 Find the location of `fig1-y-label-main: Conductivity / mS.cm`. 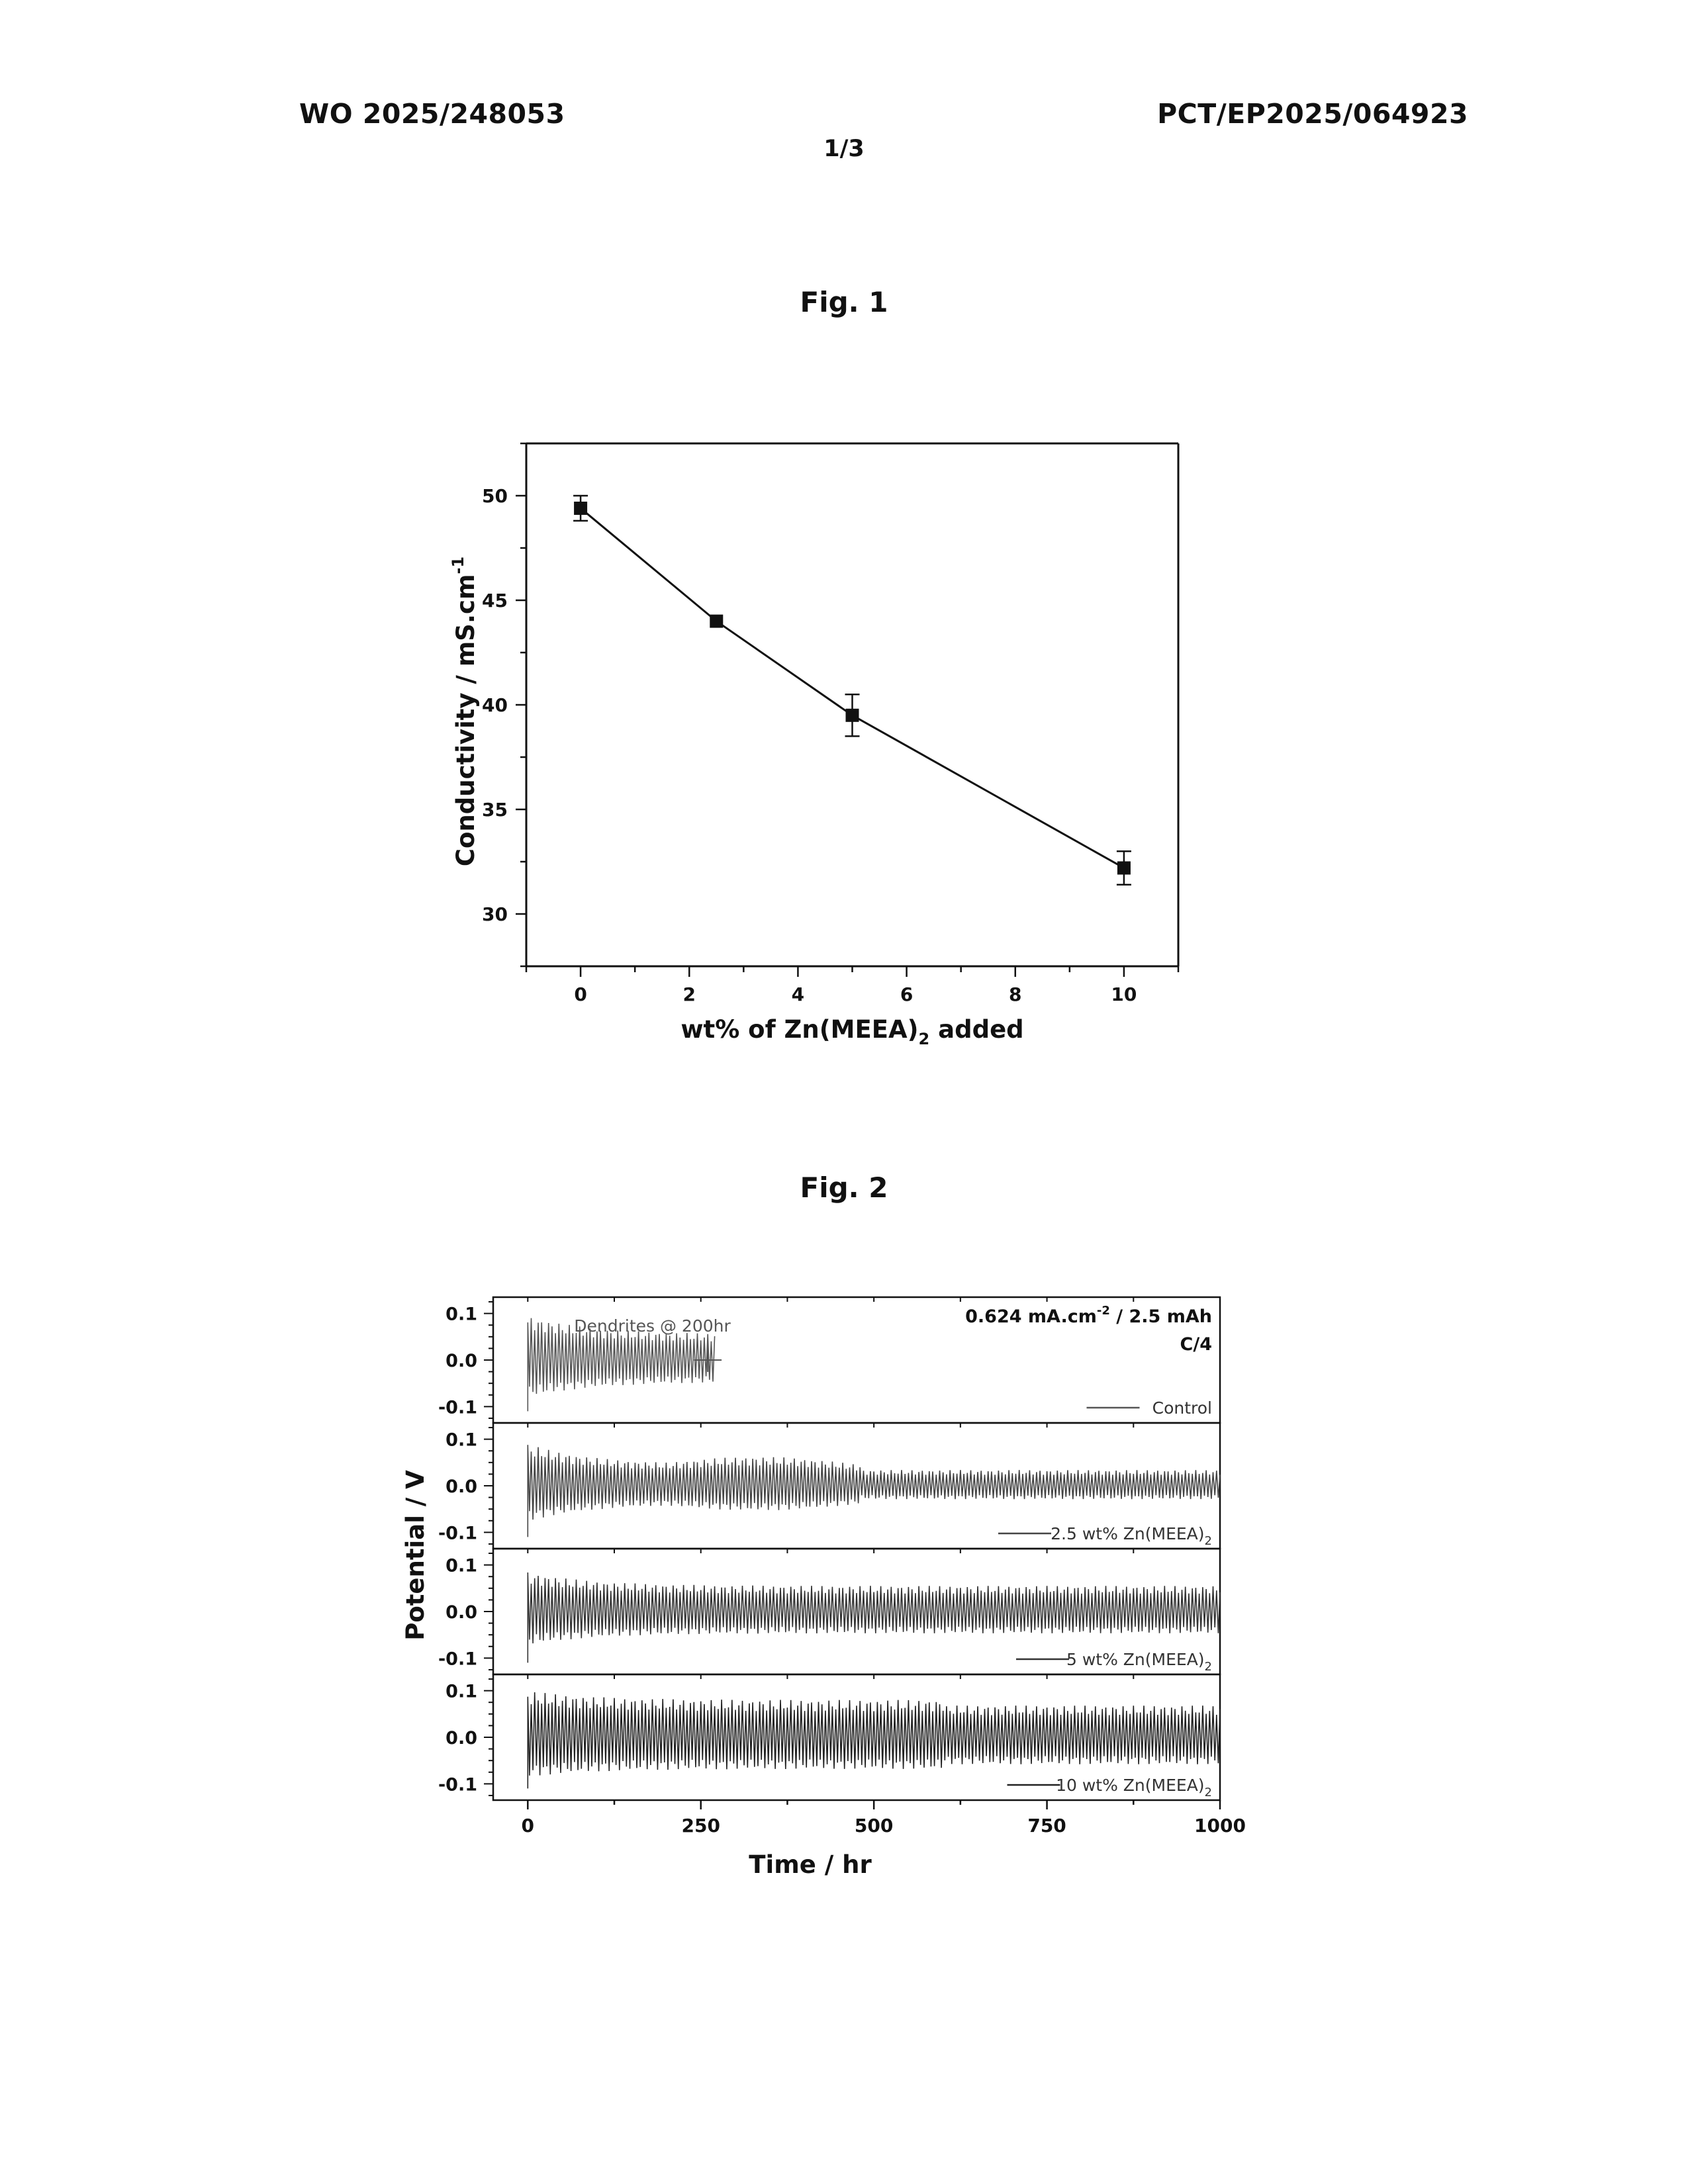

fig1-y-label-main: Conductivity / mS.cm is located at coordinates (465, 721).